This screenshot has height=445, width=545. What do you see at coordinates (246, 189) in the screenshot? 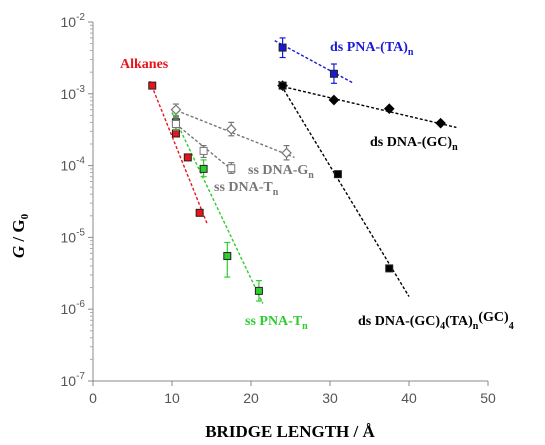
I see `series-label: ss DNA-Tn` at bounding box center [246, 189].